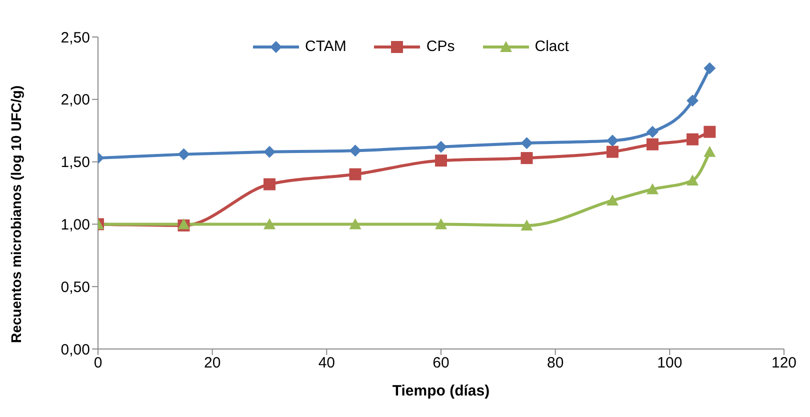  What do you see at coordinates (441, 363) in the screenshot?
I see `x-tick-label: 60` at bounding box center [441, 363].